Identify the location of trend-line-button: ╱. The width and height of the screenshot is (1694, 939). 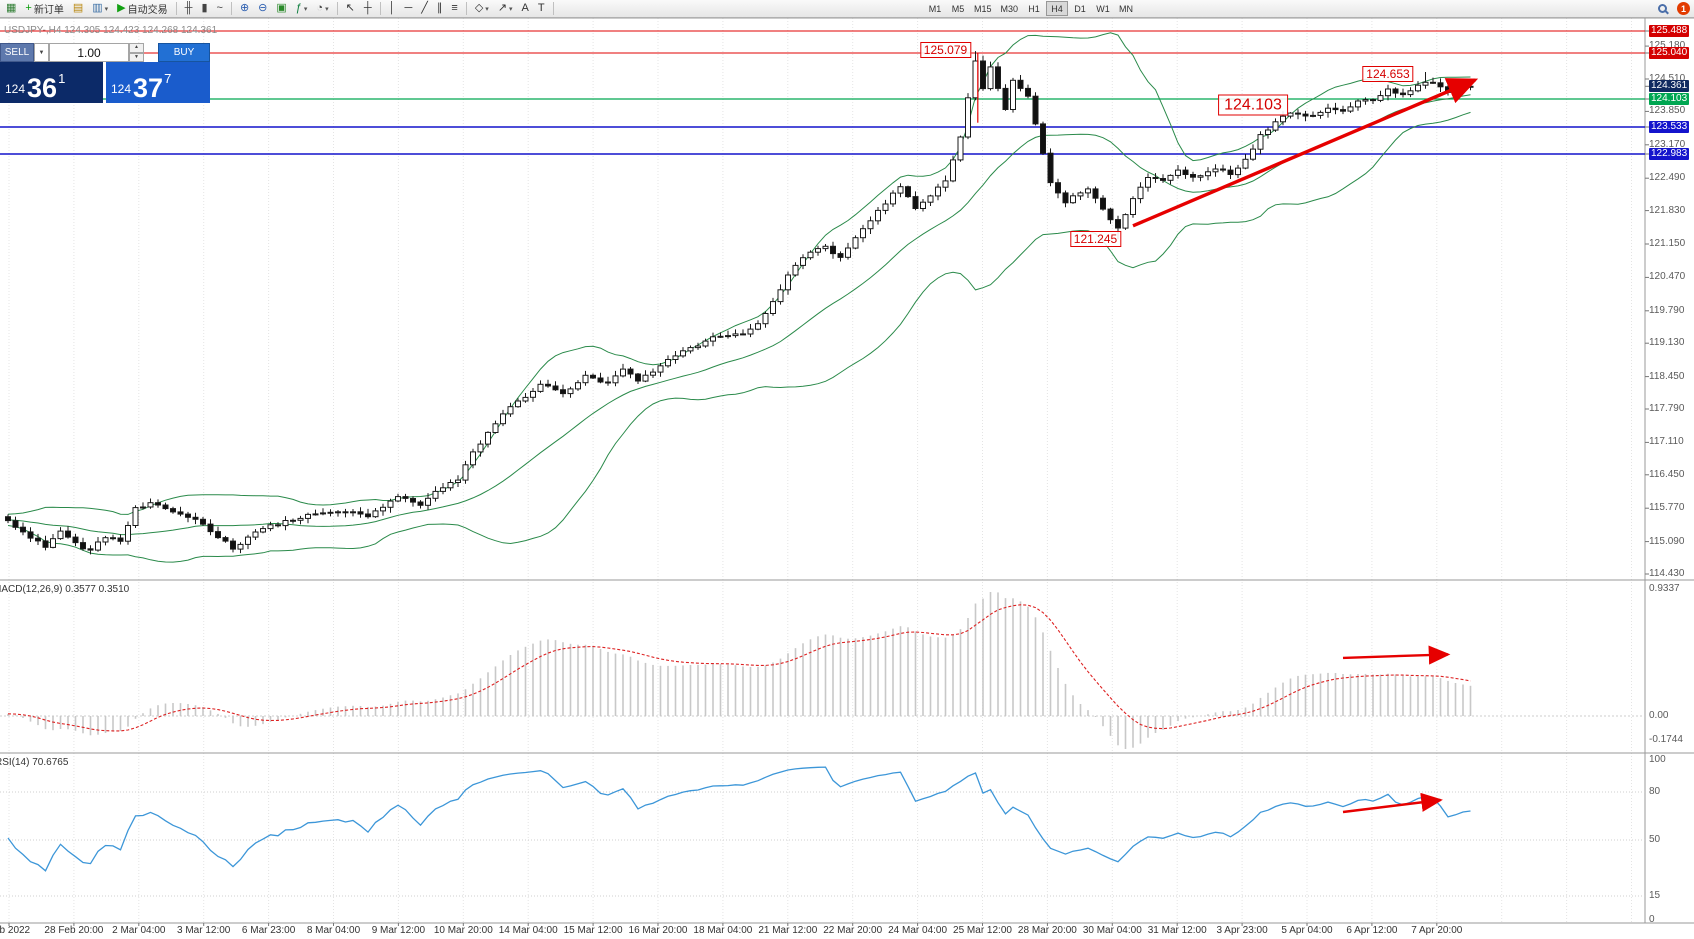
(424, 9).